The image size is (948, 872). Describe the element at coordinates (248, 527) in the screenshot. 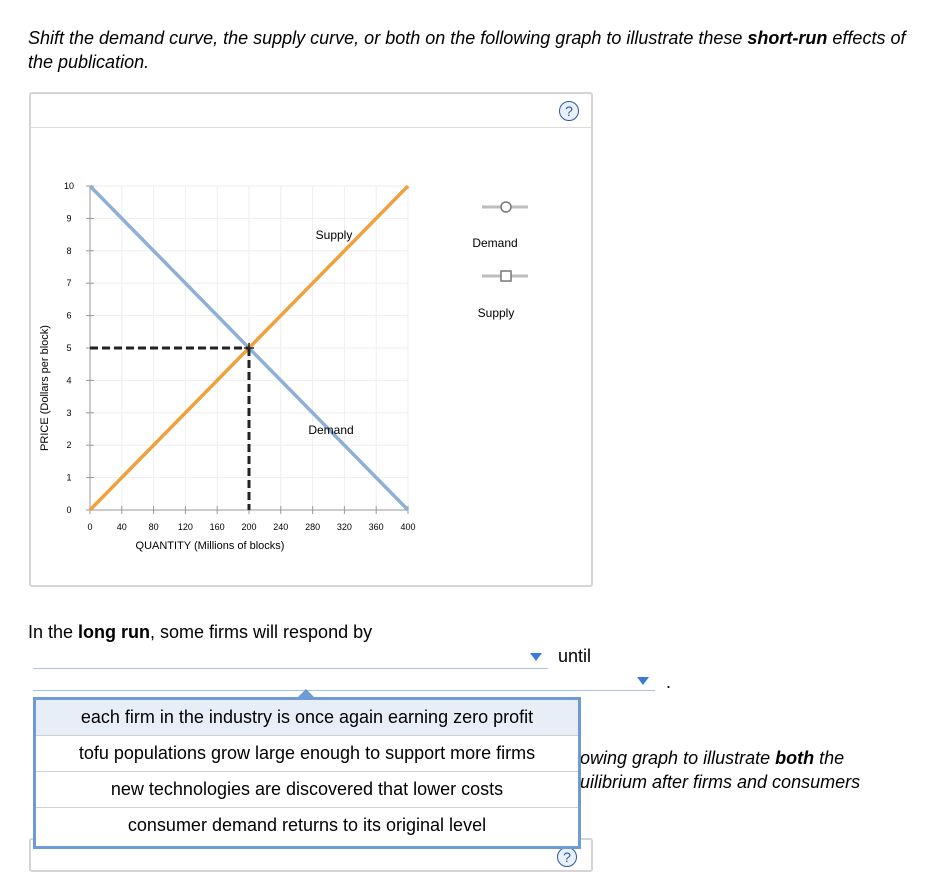

I see `x-tick-label: 200` at that location.